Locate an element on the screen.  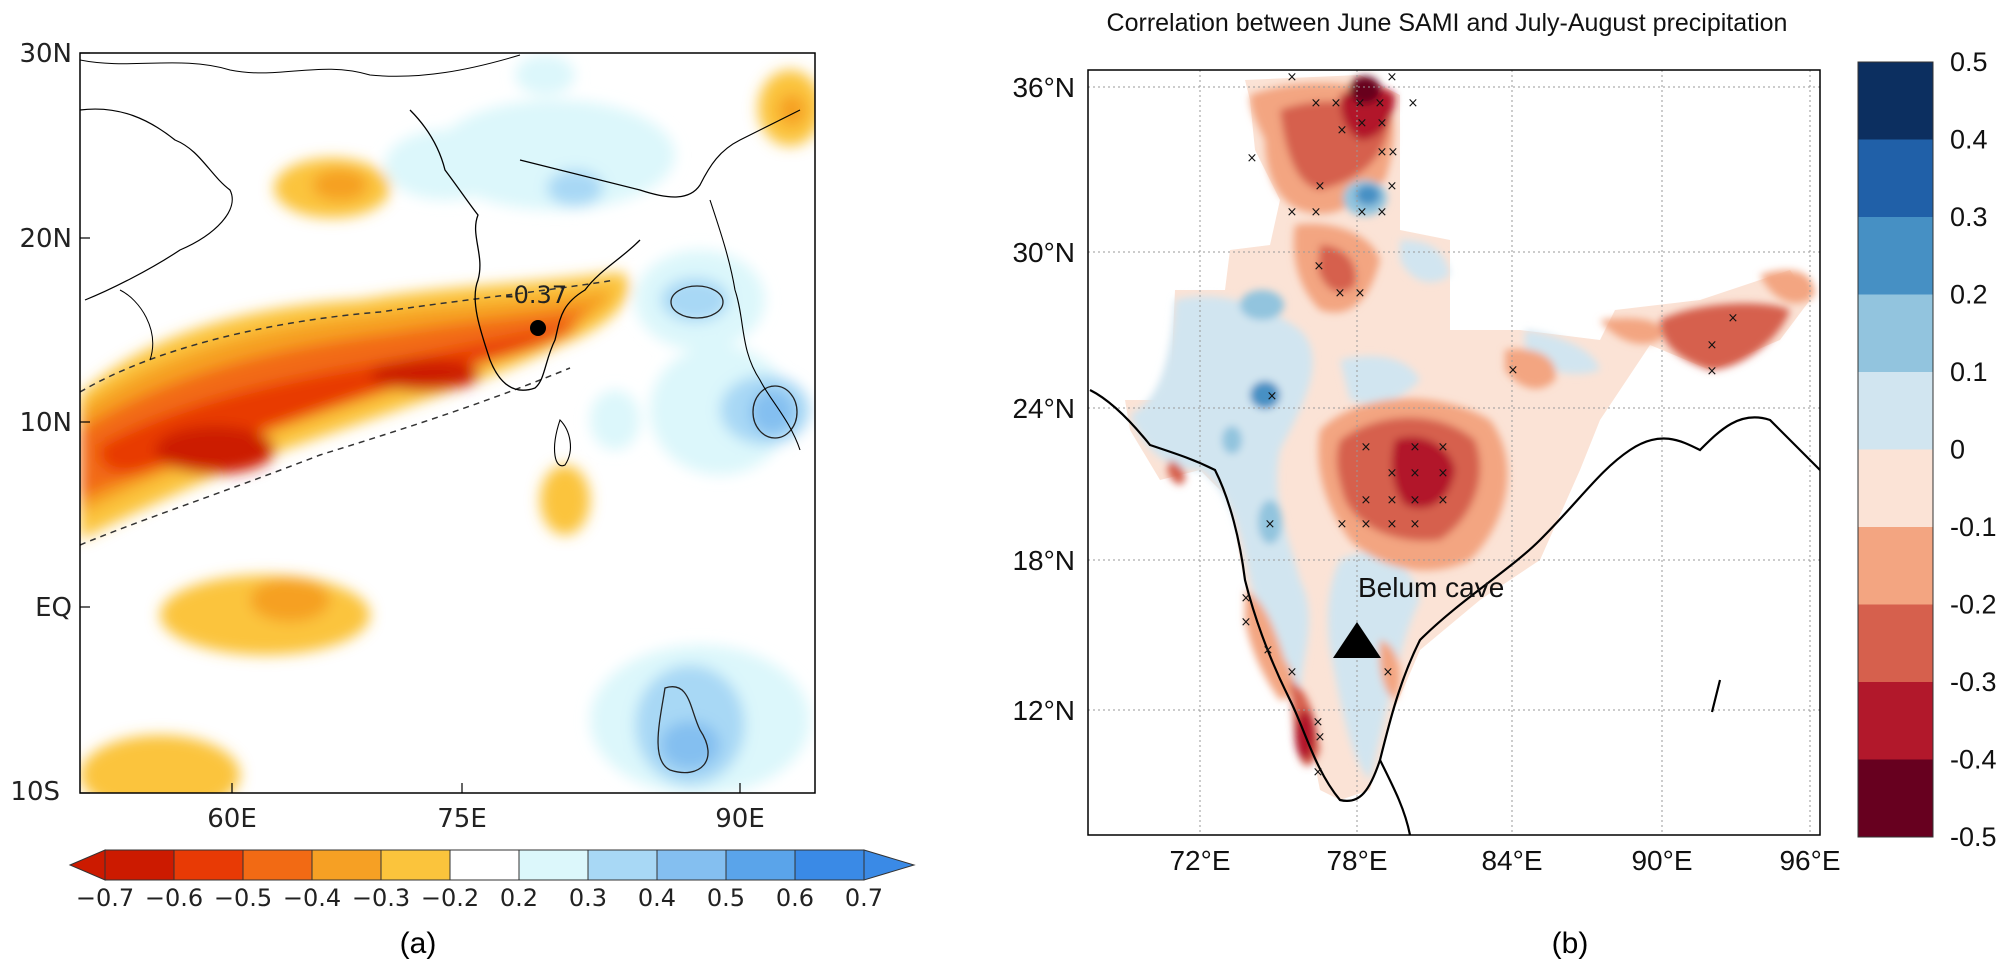
colorbar-b-tick-label: -0.3 is located at coordinates (1973, 682).